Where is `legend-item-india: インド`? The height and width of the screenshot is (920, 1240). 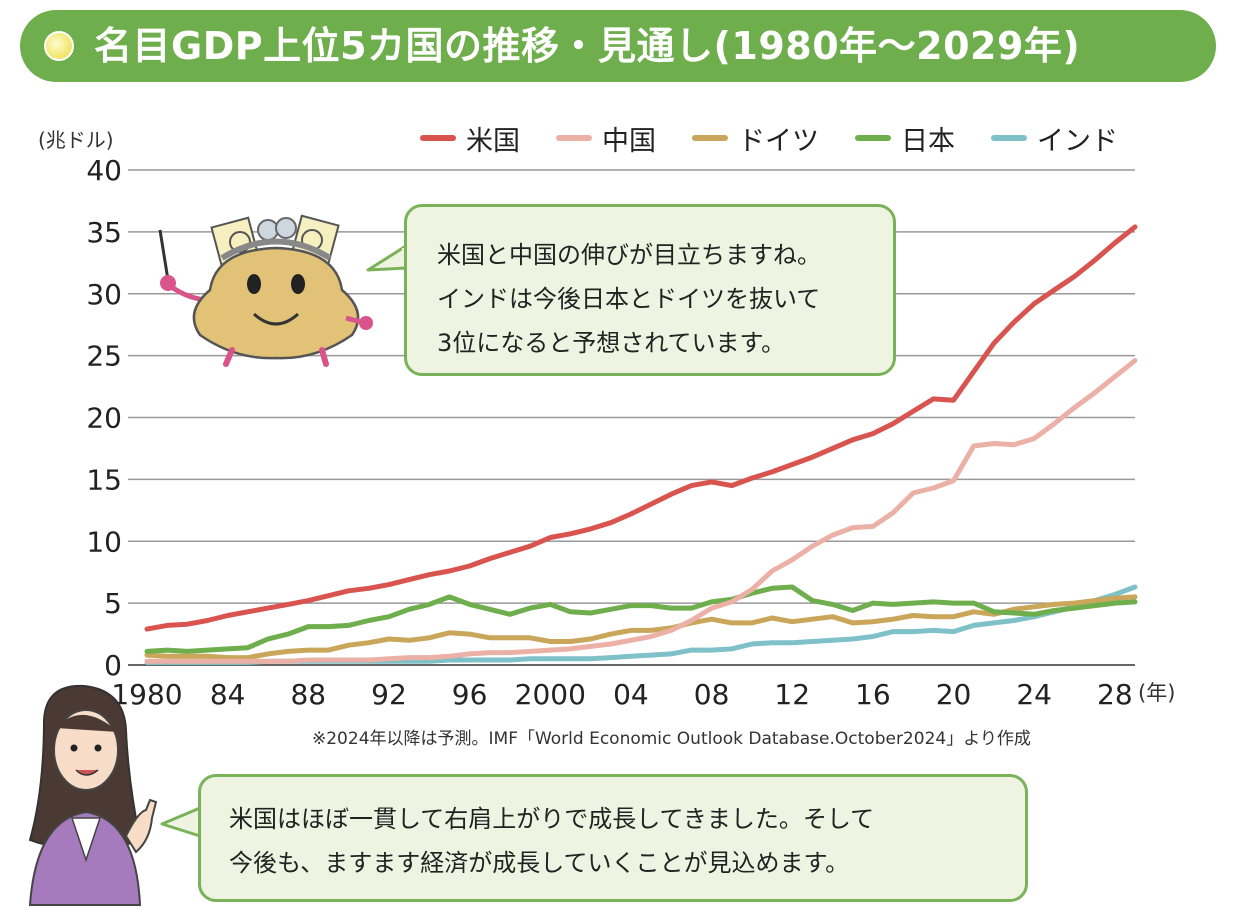
legend-item-india: インド is located at coordinates (1054, 138).